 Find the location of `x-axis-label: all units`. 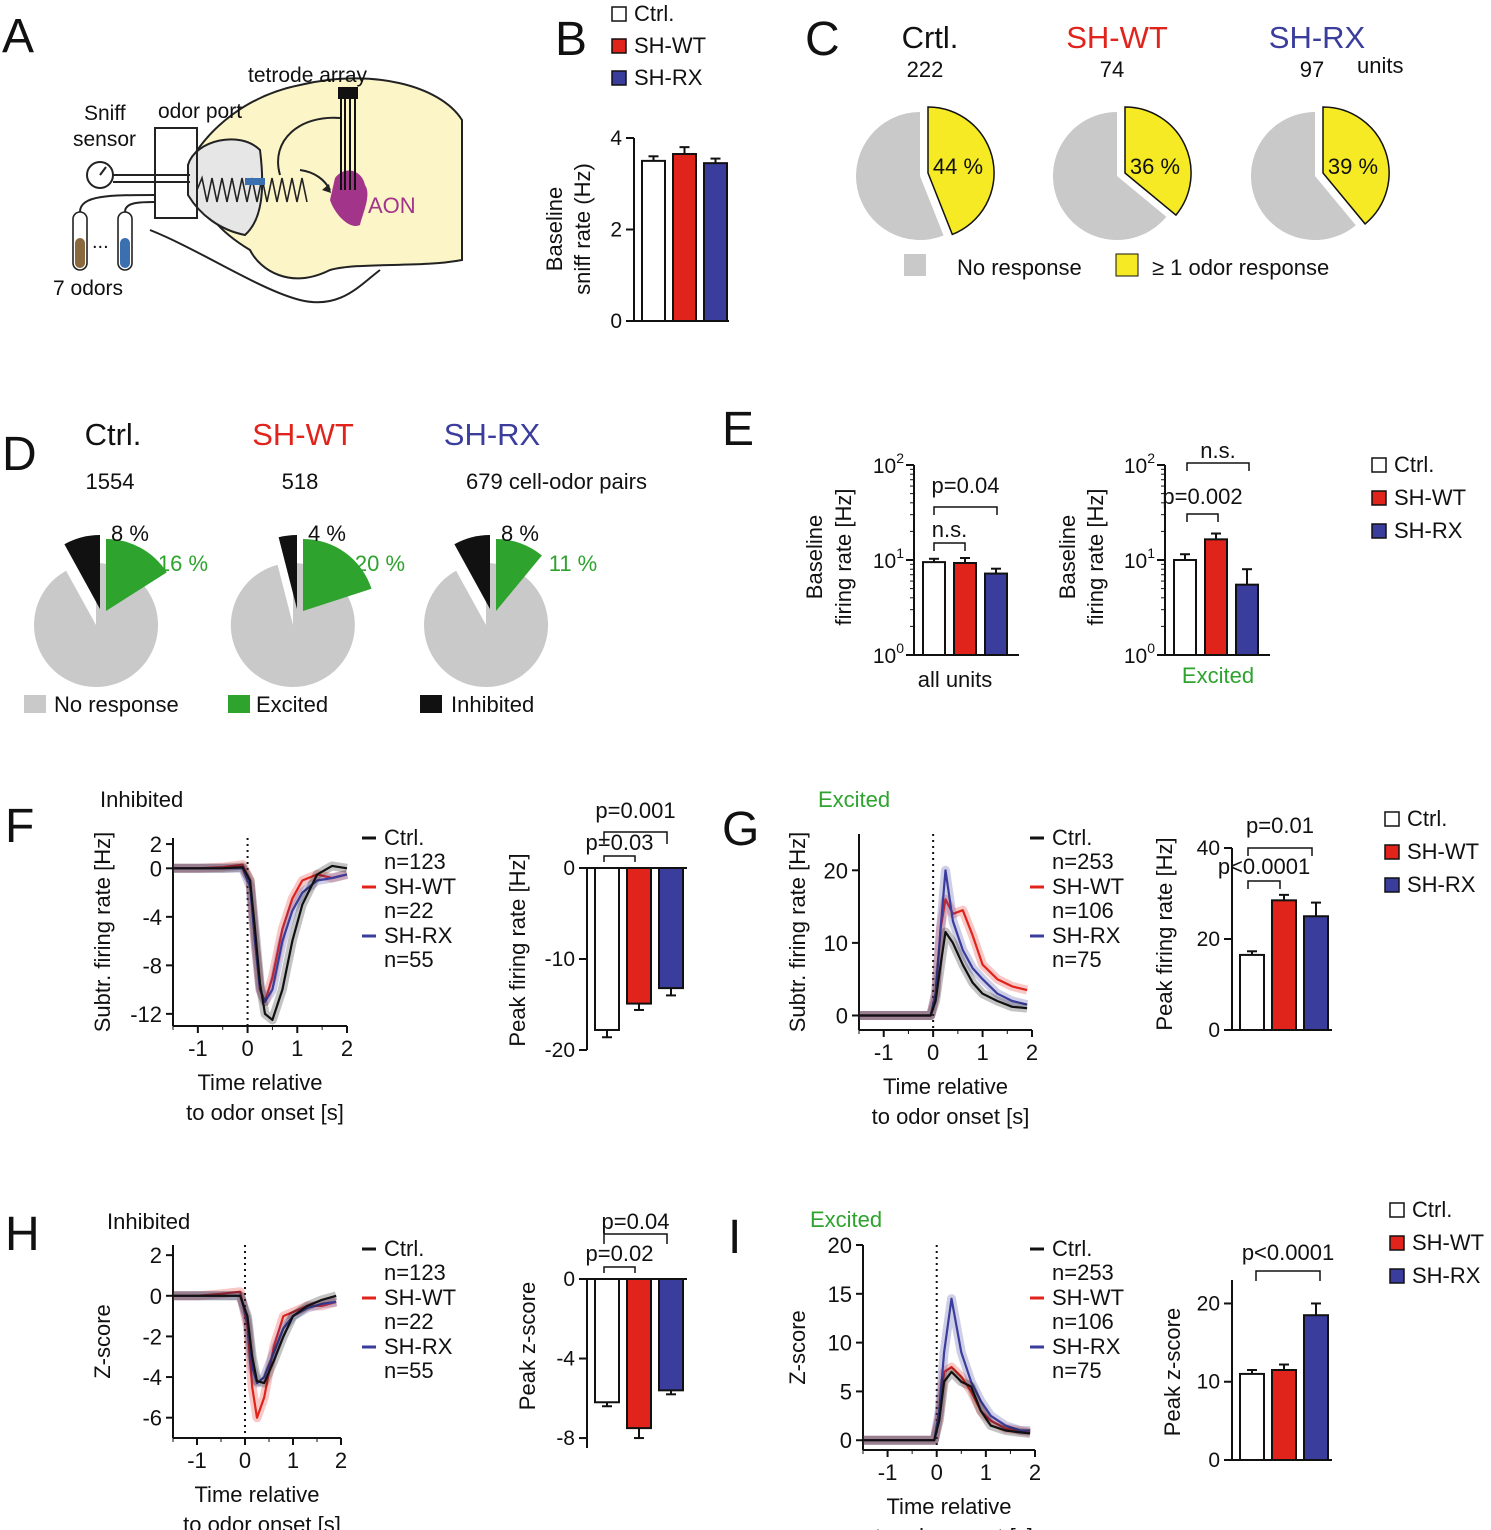

x-axis-label: all units is located at coordinates (955, 679).